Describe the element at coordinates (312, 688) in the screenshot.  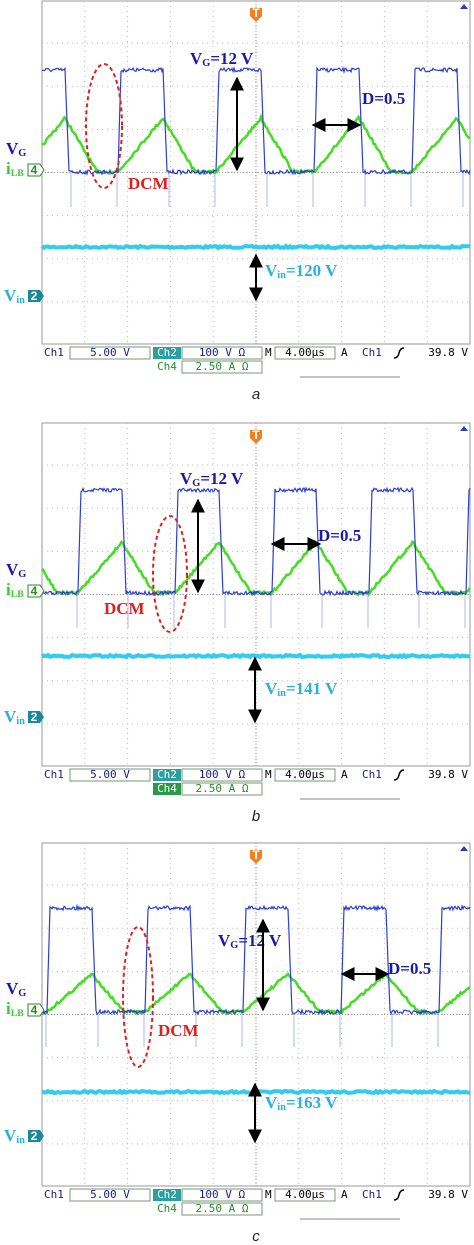
I see `text-part: =141 V` at that location.